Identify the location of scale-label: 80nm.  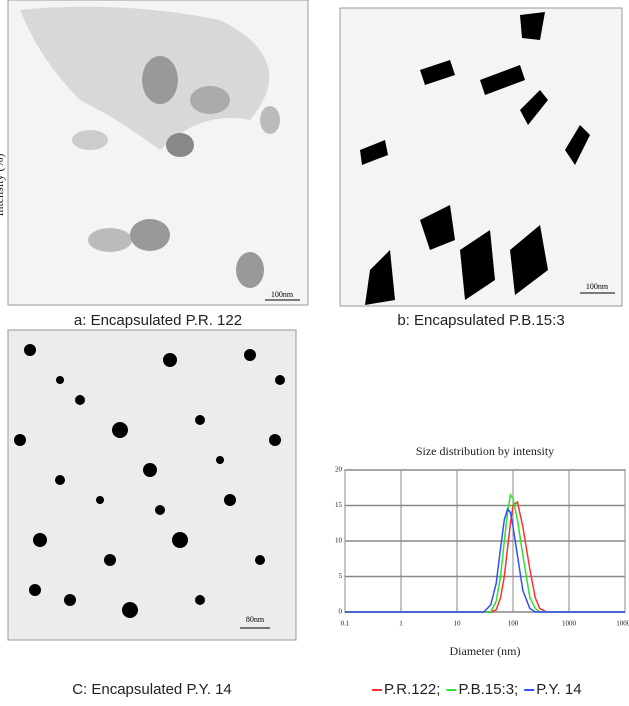
(255, 619).